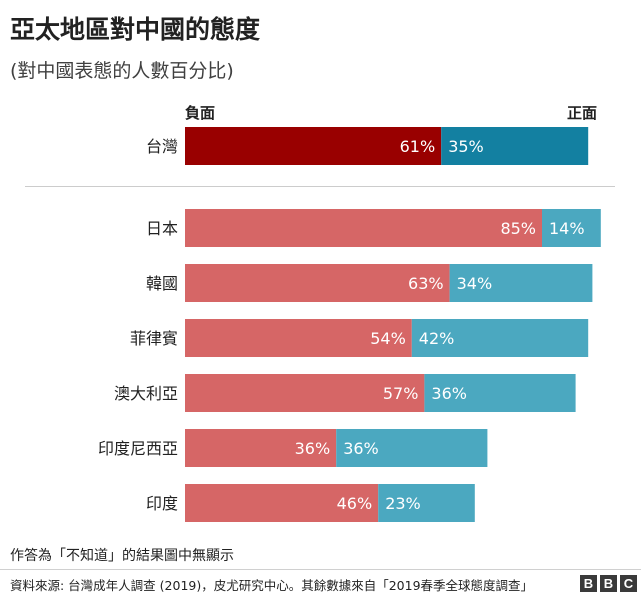 Image resolution: width=641 pixels, height=596 pixels. What do you see at coordinates (154, 338) in the screenshot?
I see `category-label: 菲律賓` at bounding box center [154, 338].